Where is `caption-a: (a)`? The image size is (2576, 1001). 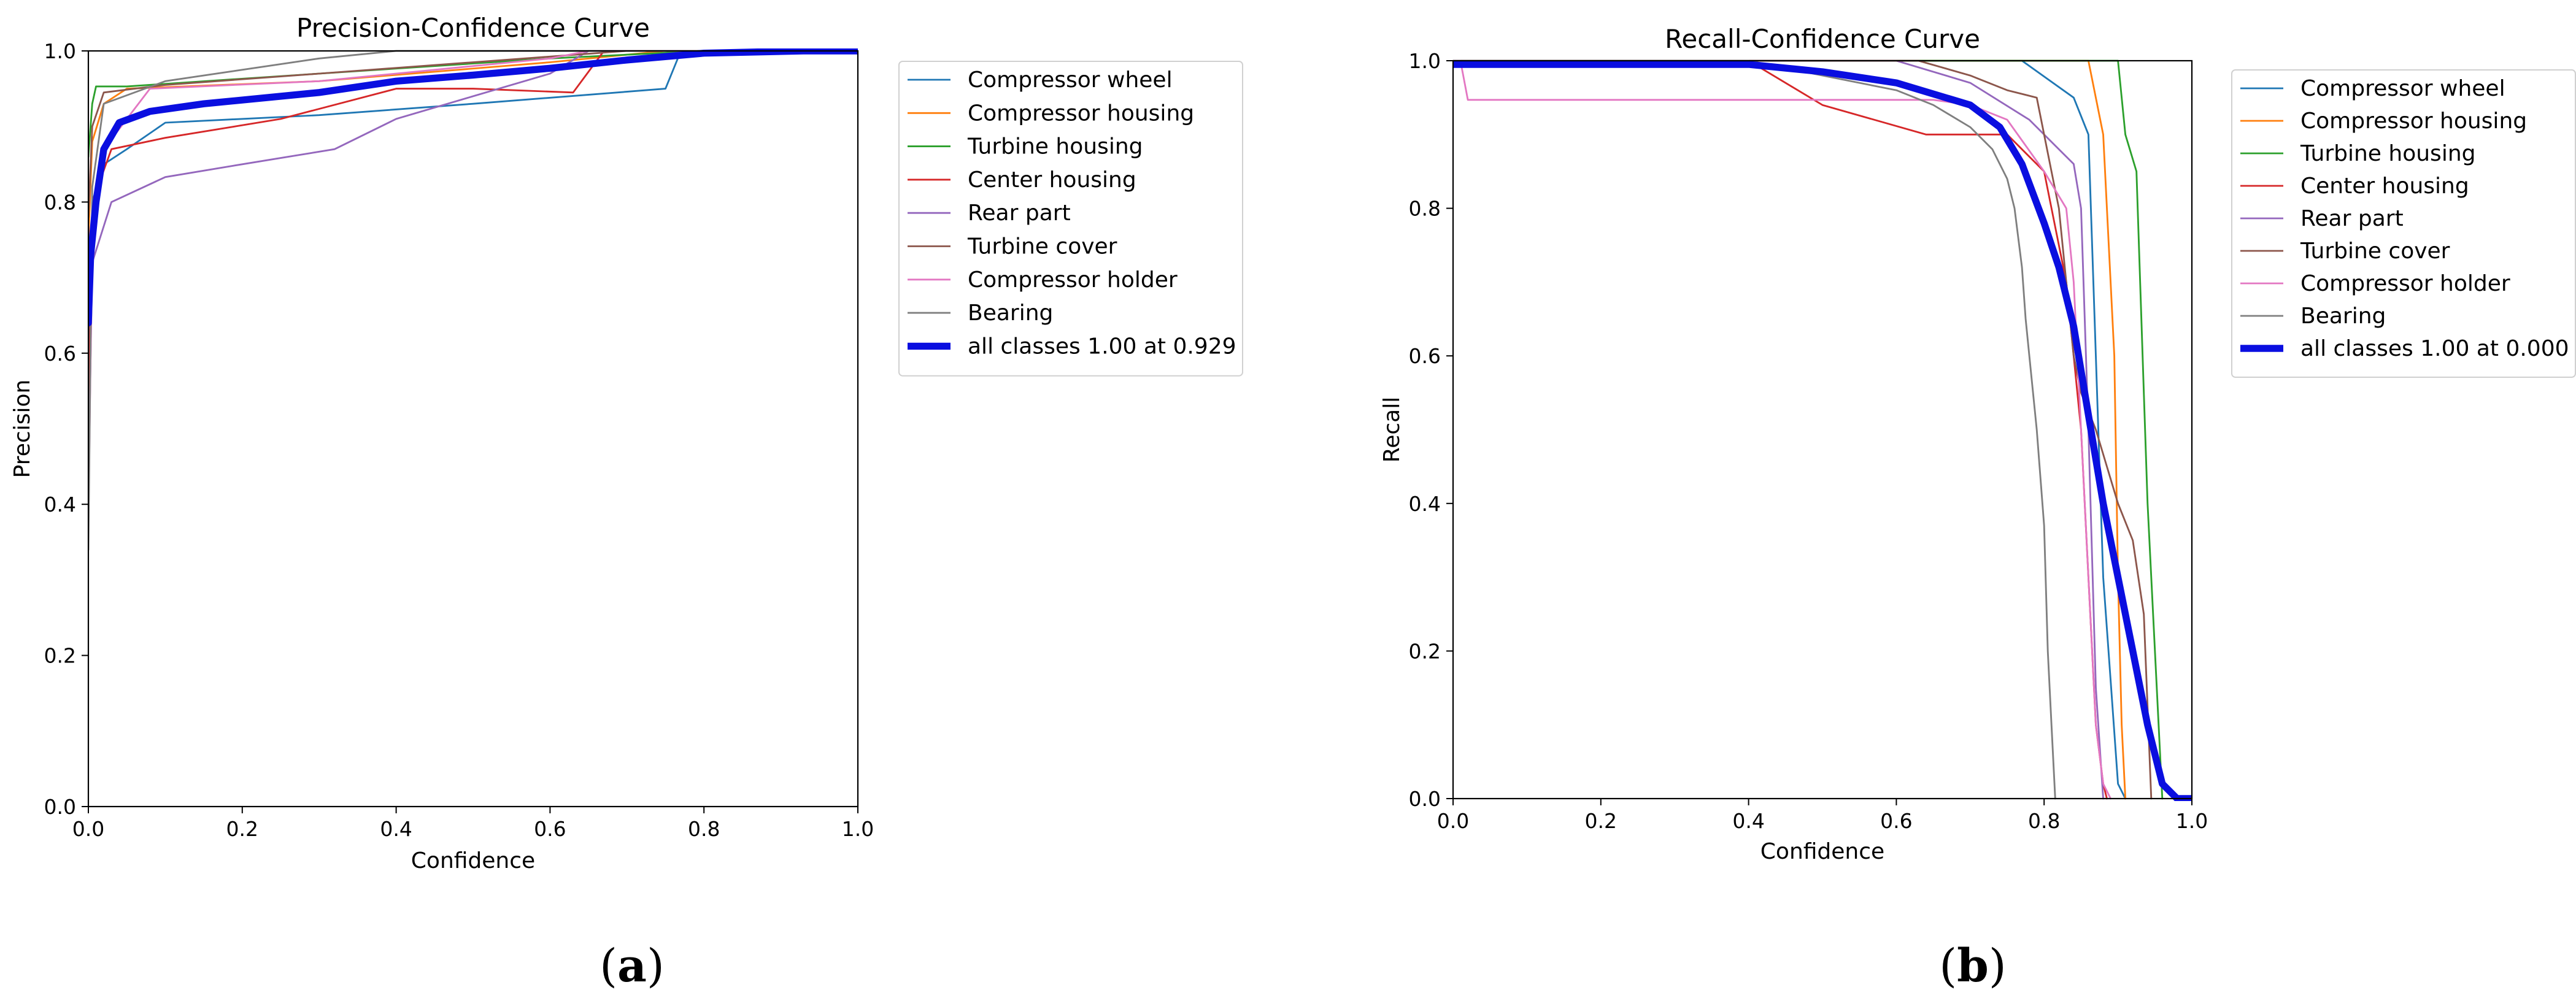
caption-a: (a) is located at coordinates (632, 966).